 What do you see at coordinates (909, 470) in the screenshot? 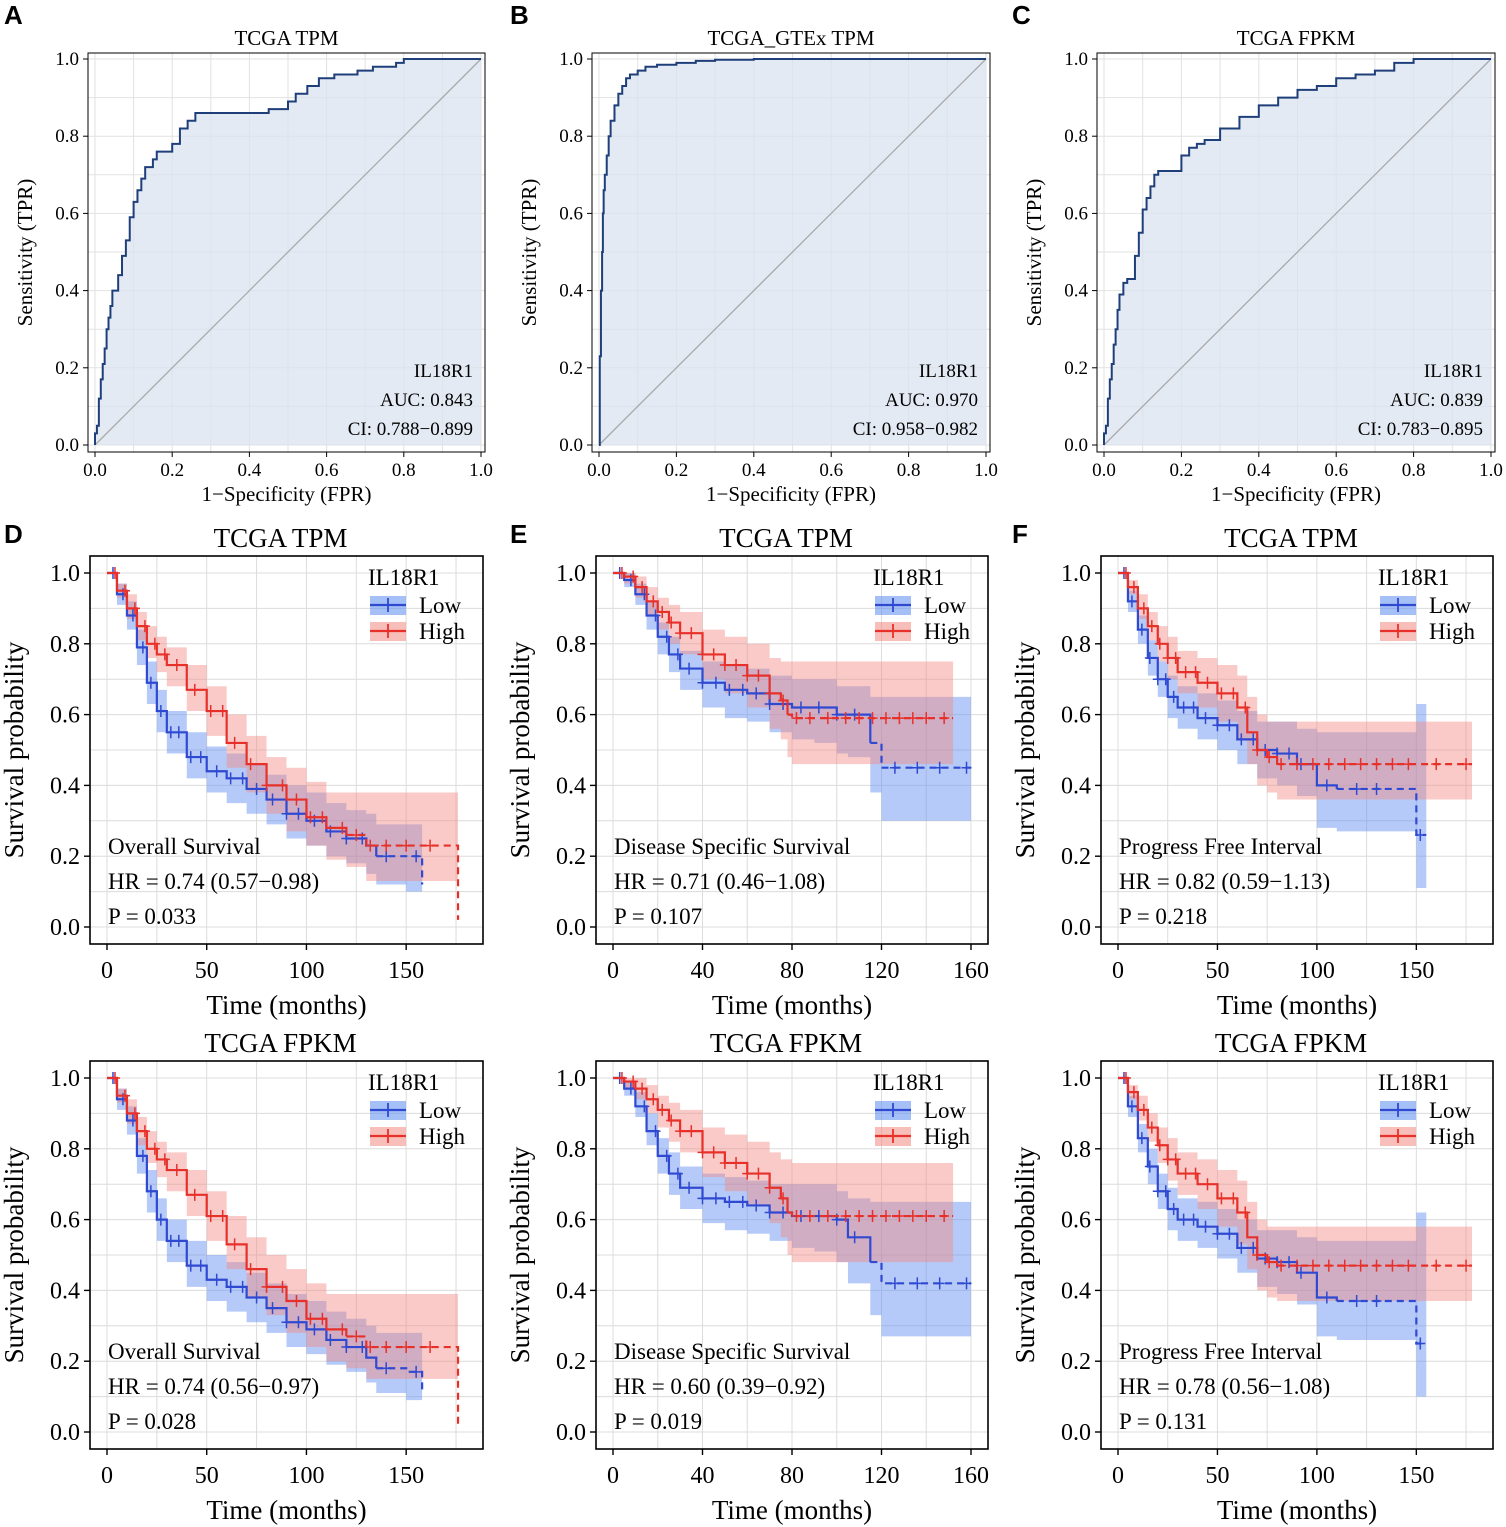
I see `x-tick-label: 0.8` at bounding box center [909, 470].